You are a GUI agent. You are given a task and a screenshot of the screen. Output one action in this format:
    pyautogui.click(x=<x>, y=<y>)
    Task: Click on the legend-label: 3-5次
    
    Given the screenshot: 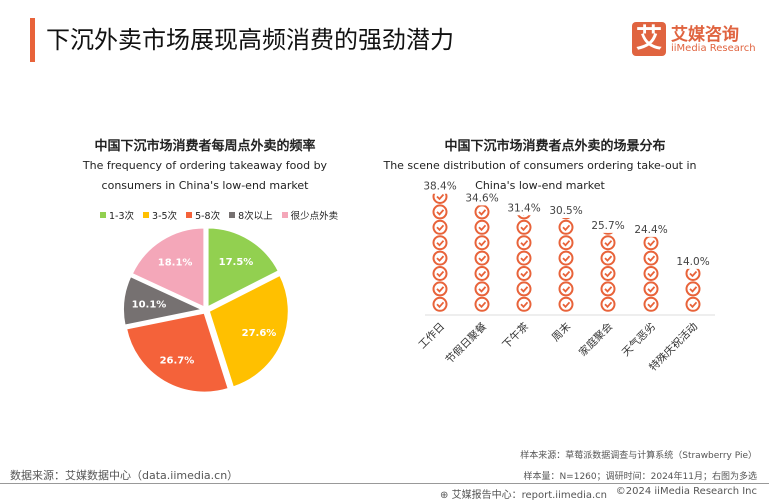 What is the action you would take?
    pyautogui.click(x=165, y=216)
    